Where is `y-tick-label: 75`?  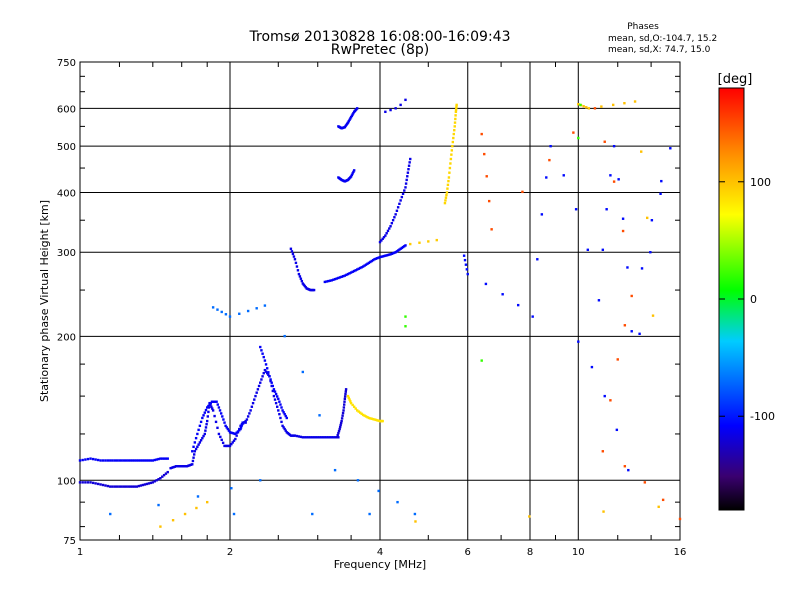
y-tick-label: 75 is located at coordinates (69, 541).